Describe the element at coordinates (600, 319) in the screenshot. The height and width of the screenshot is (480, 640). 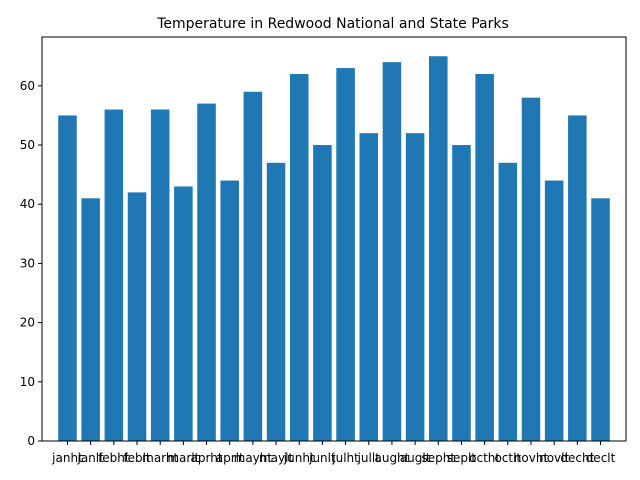
I see `bar-declt` at that location.